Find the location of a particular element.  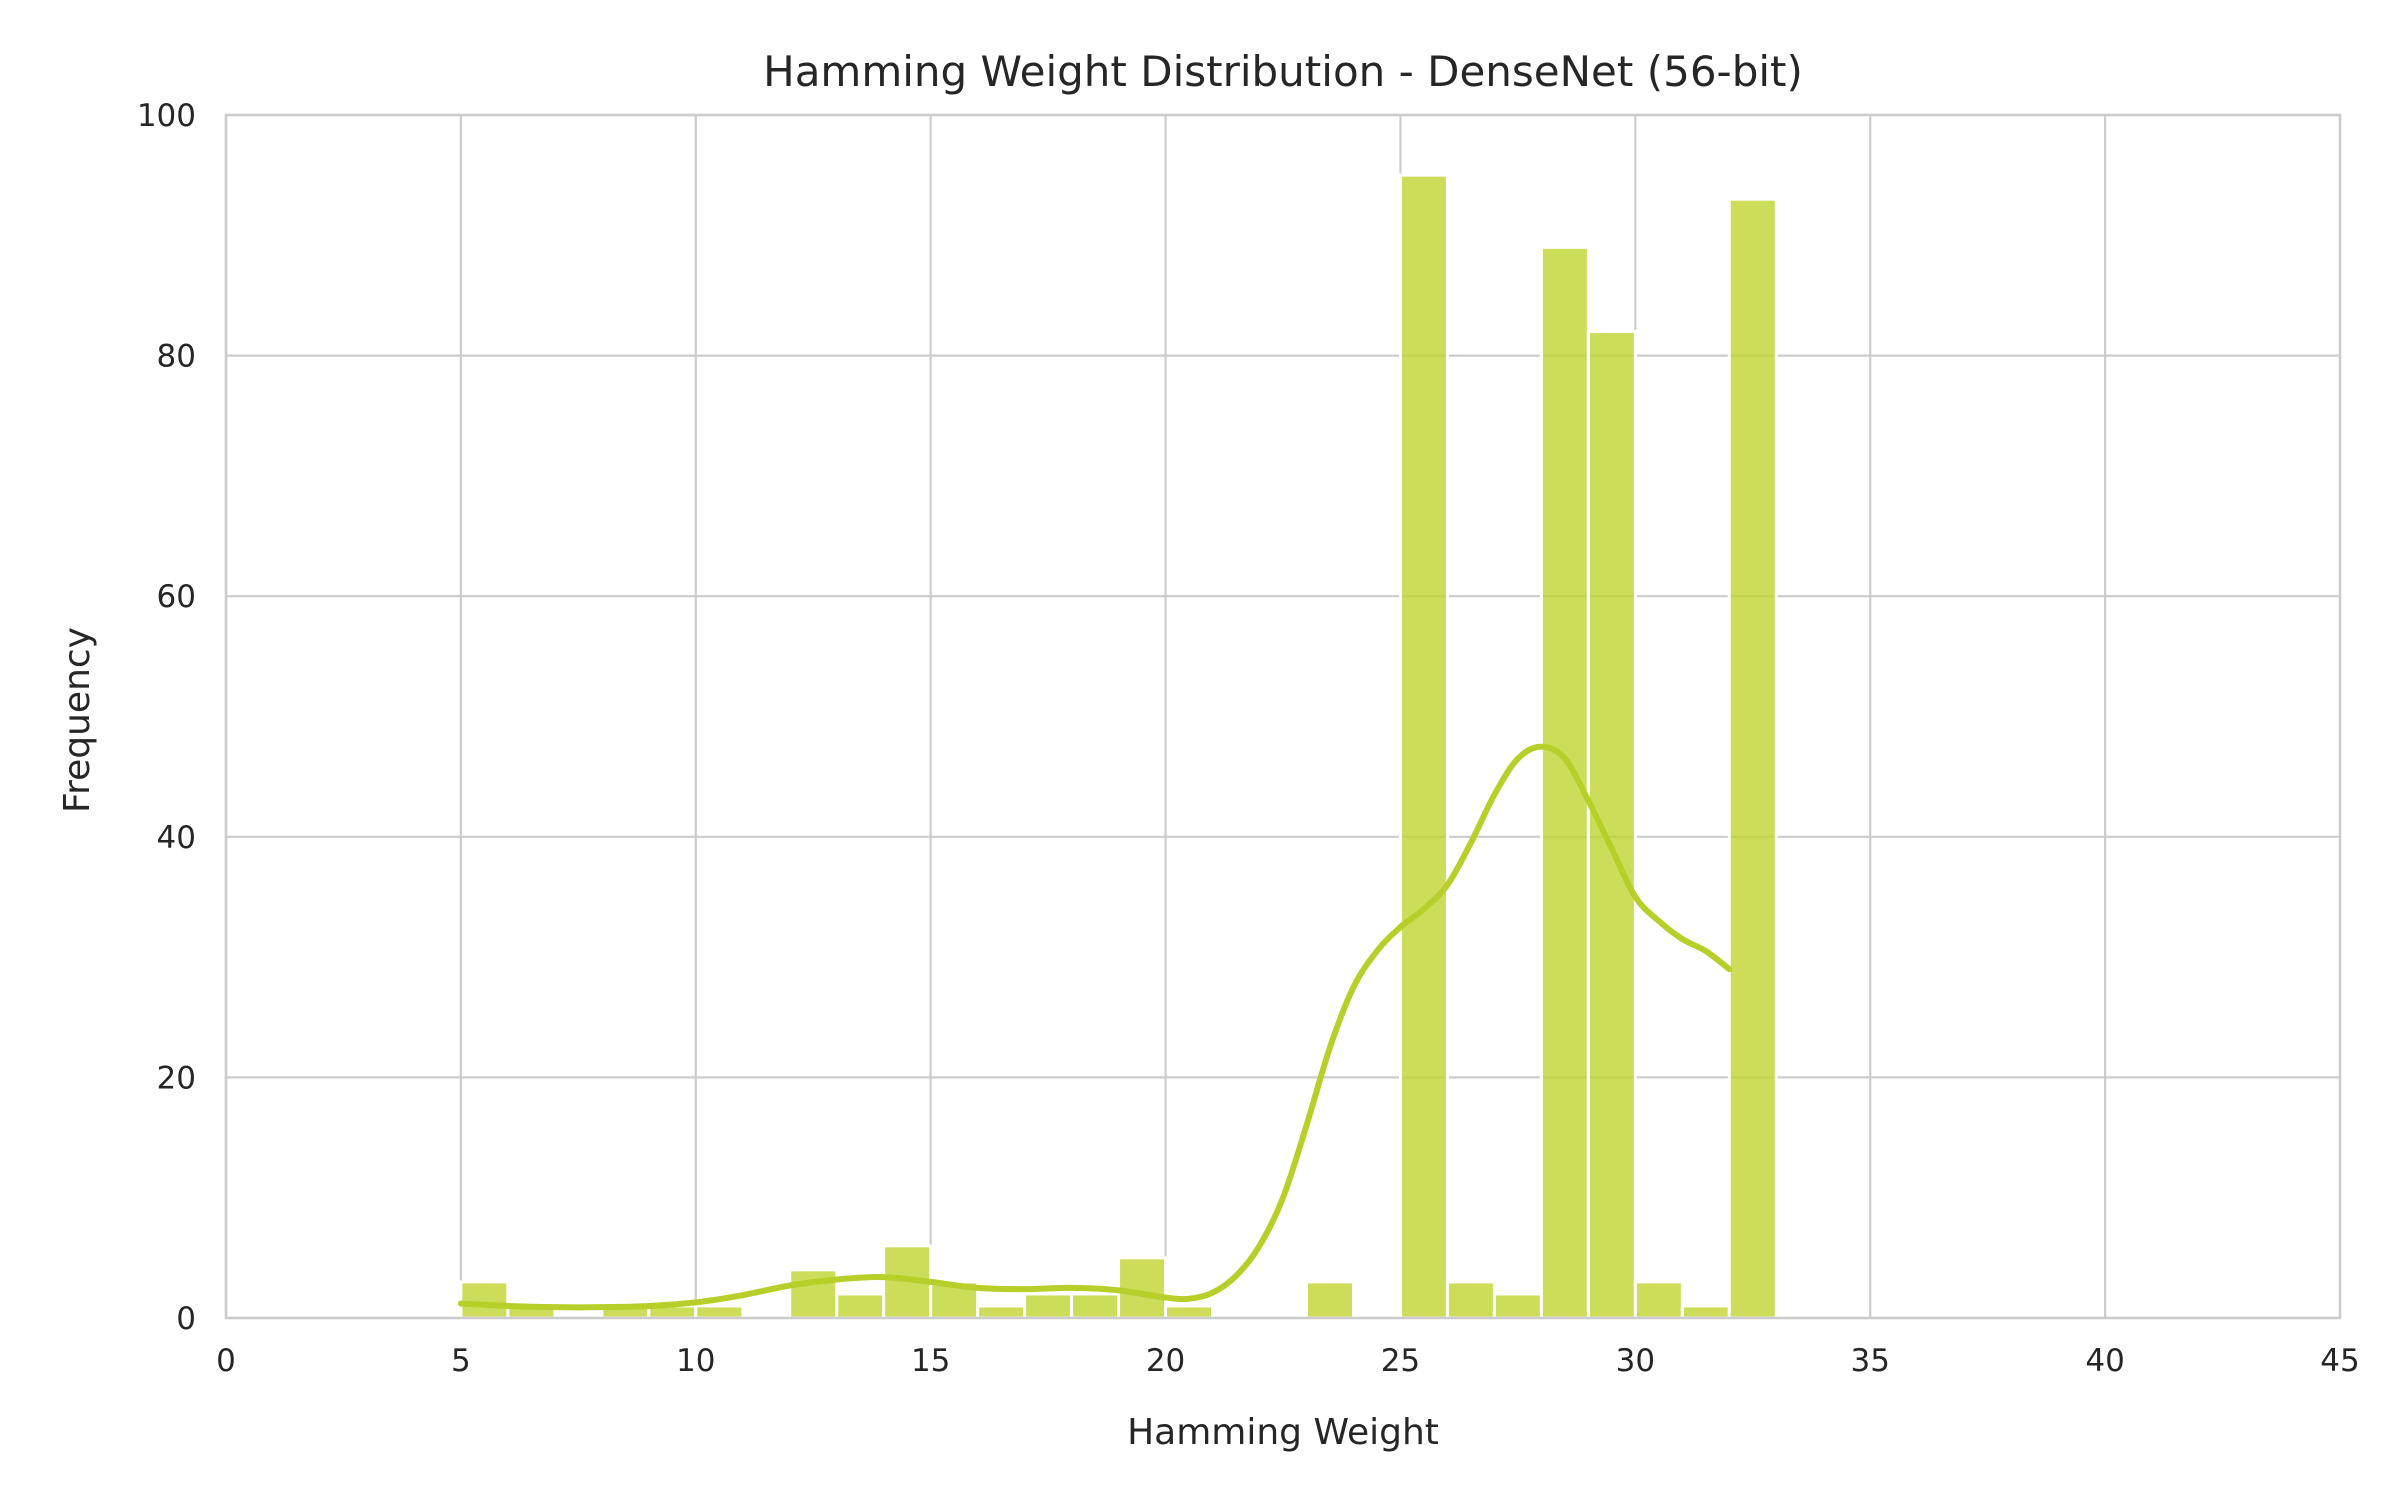

x-tick-label: 5 is located at coordinates (461, 1361).